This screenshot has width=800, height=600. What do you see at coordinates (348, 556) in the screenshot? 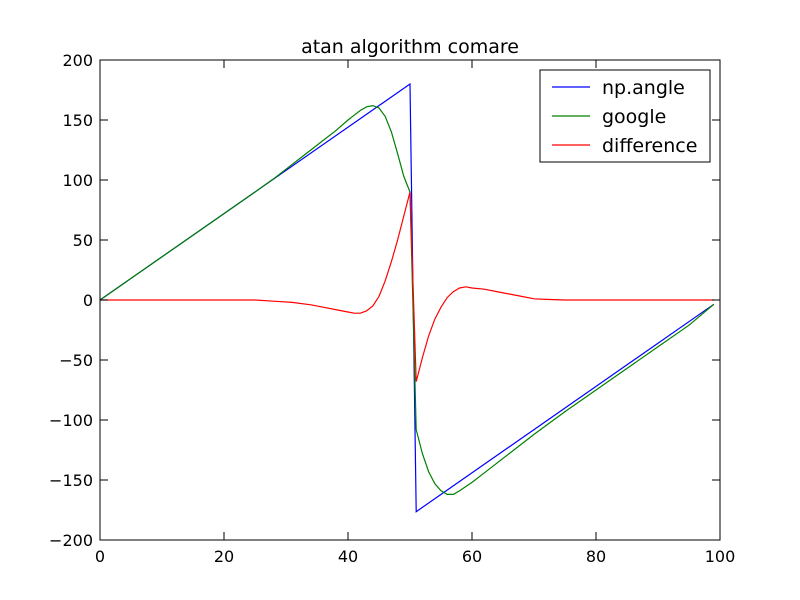
I see `x-tick-label: 40` at bounding box center [348, 556].